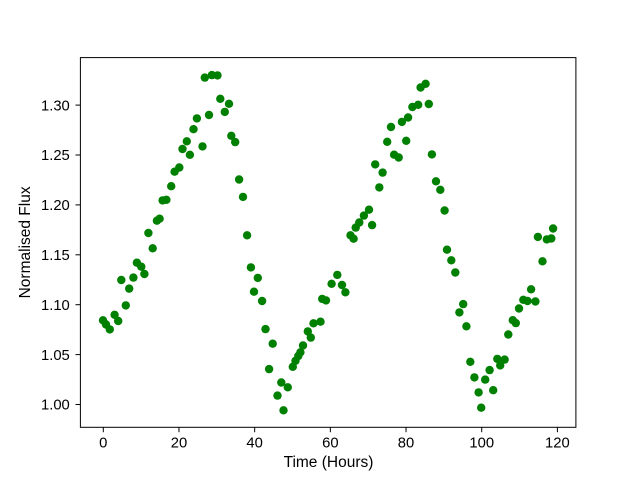  What do you see at coordinates (25, 242) in the screenshot?
I see `svg-text: Normalised Flux` at bounding box center [25, 242].